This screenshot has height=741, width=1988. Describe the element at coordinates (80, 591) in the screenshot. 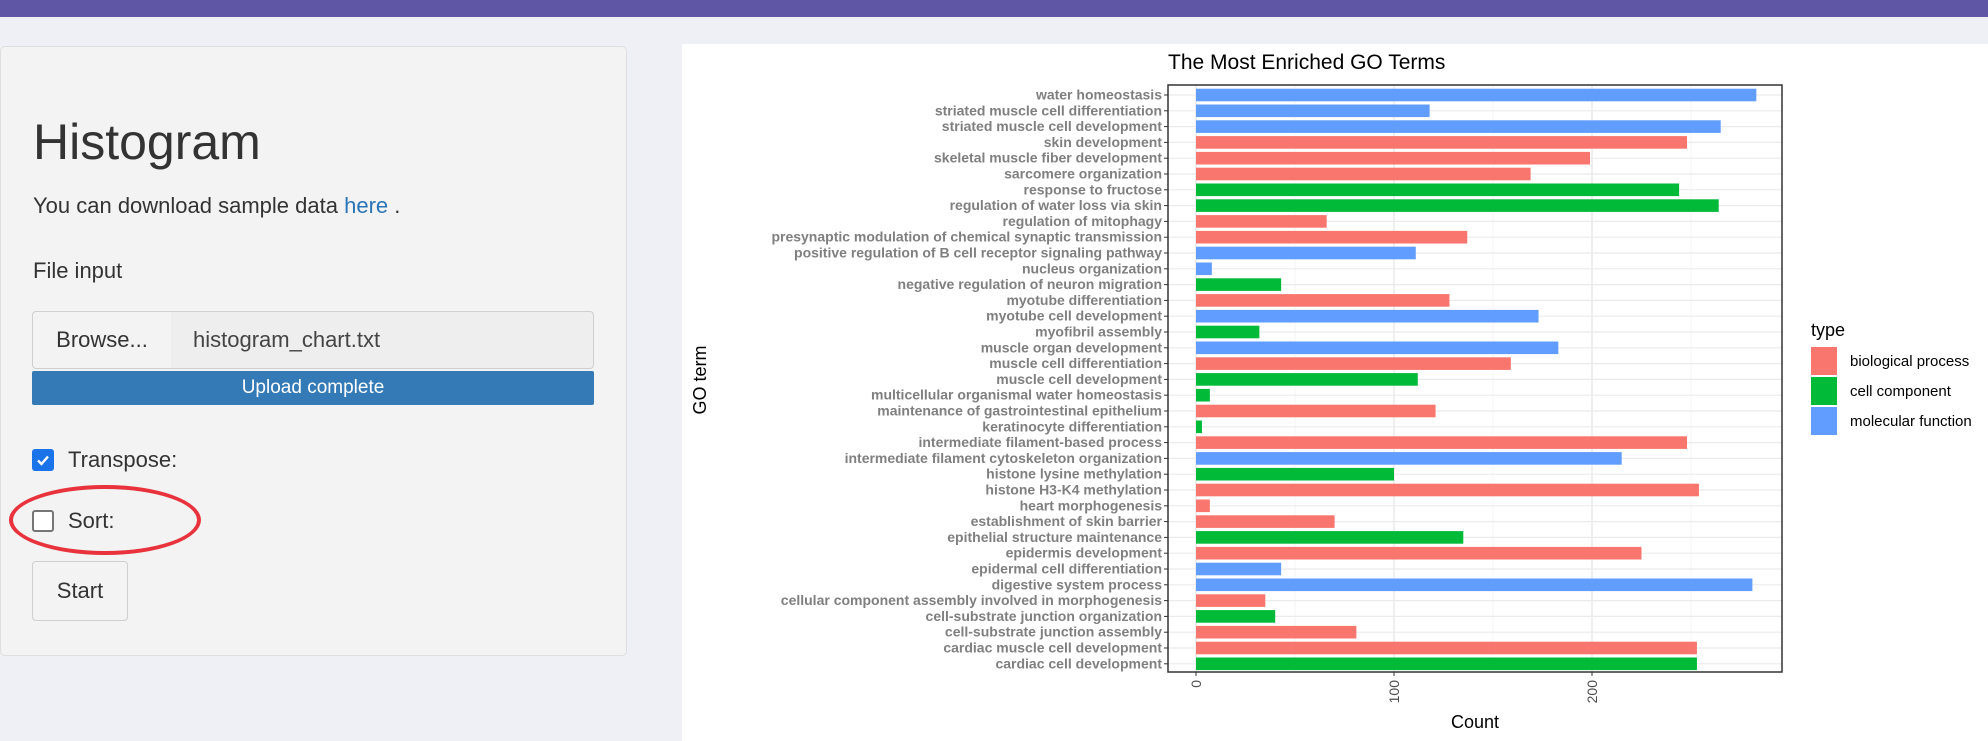

I see `start-button: Start` at that location.